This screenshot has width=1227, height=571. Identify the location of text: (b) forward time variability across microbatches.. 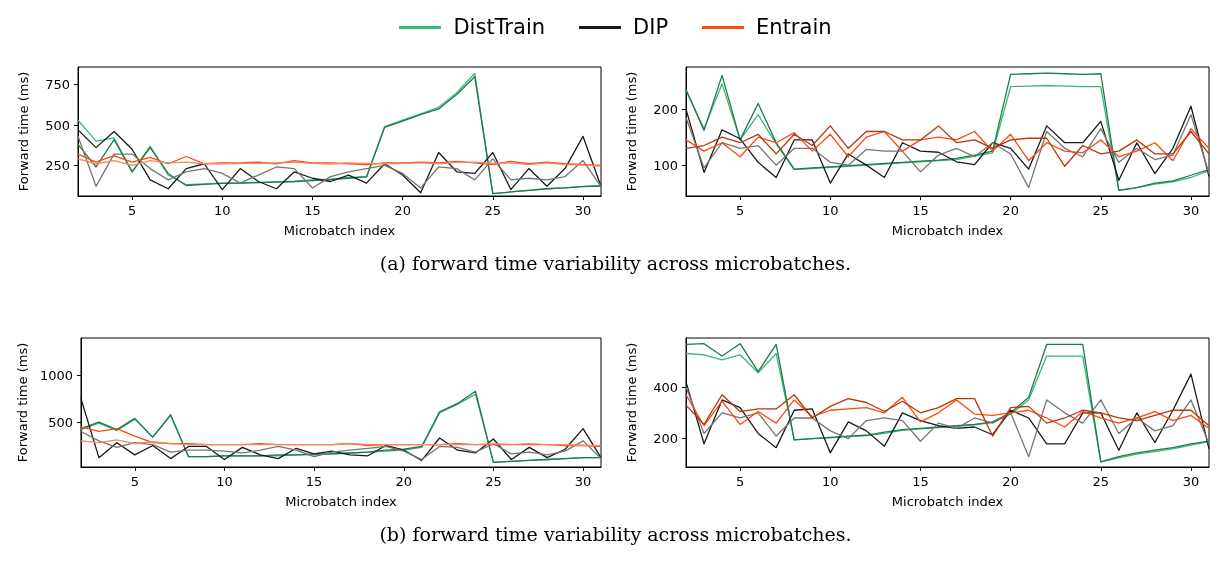
(615, 534).